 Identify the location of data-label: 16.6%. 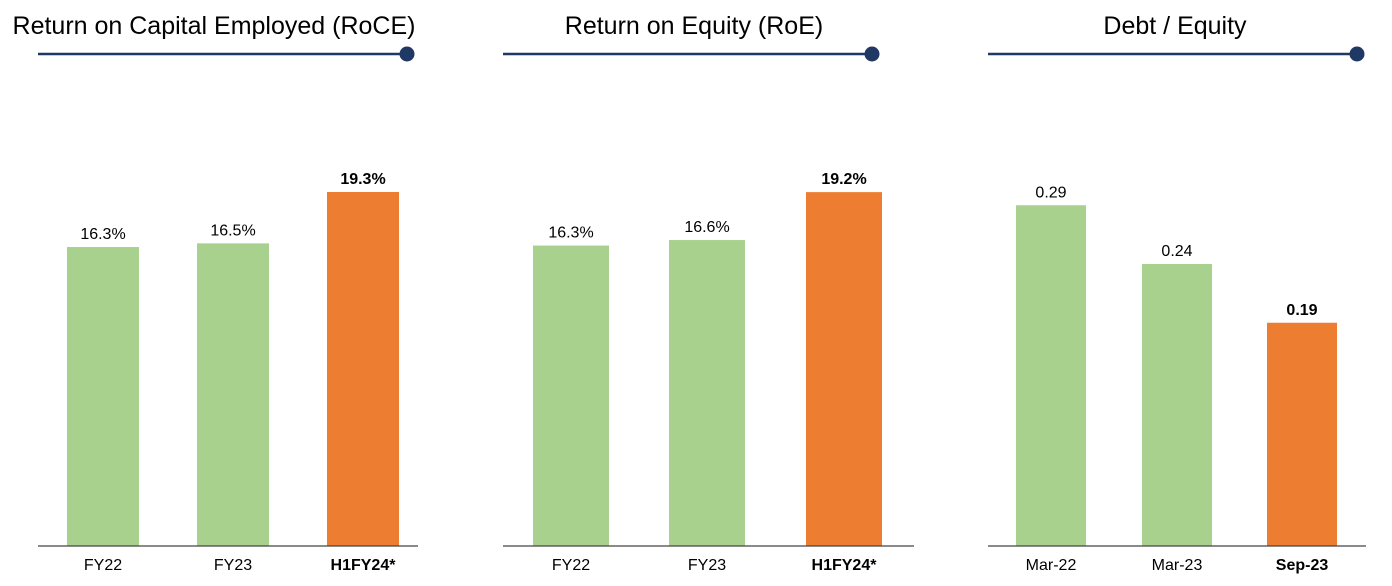
(706, 227).